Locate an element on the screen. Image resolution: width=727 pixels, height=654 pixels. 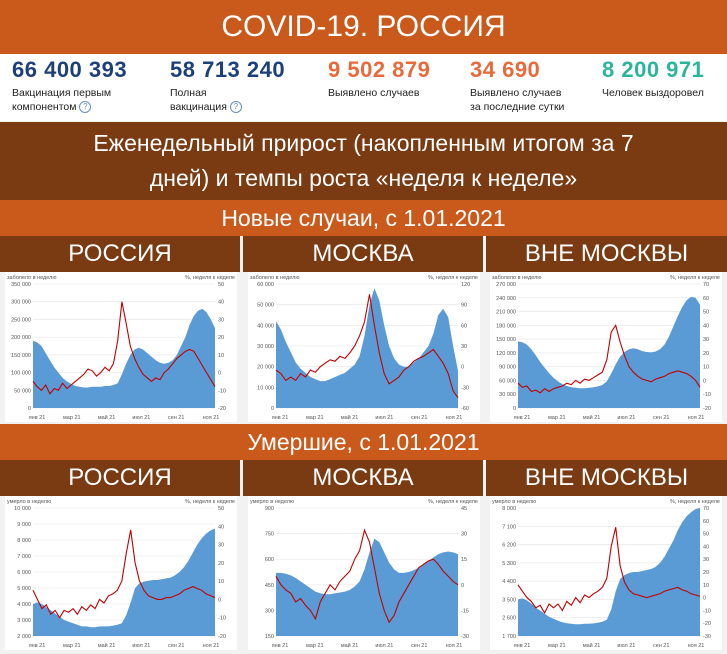
stat-label: Выявлено случаев за последние сутки is located at coordinates (517, 100).